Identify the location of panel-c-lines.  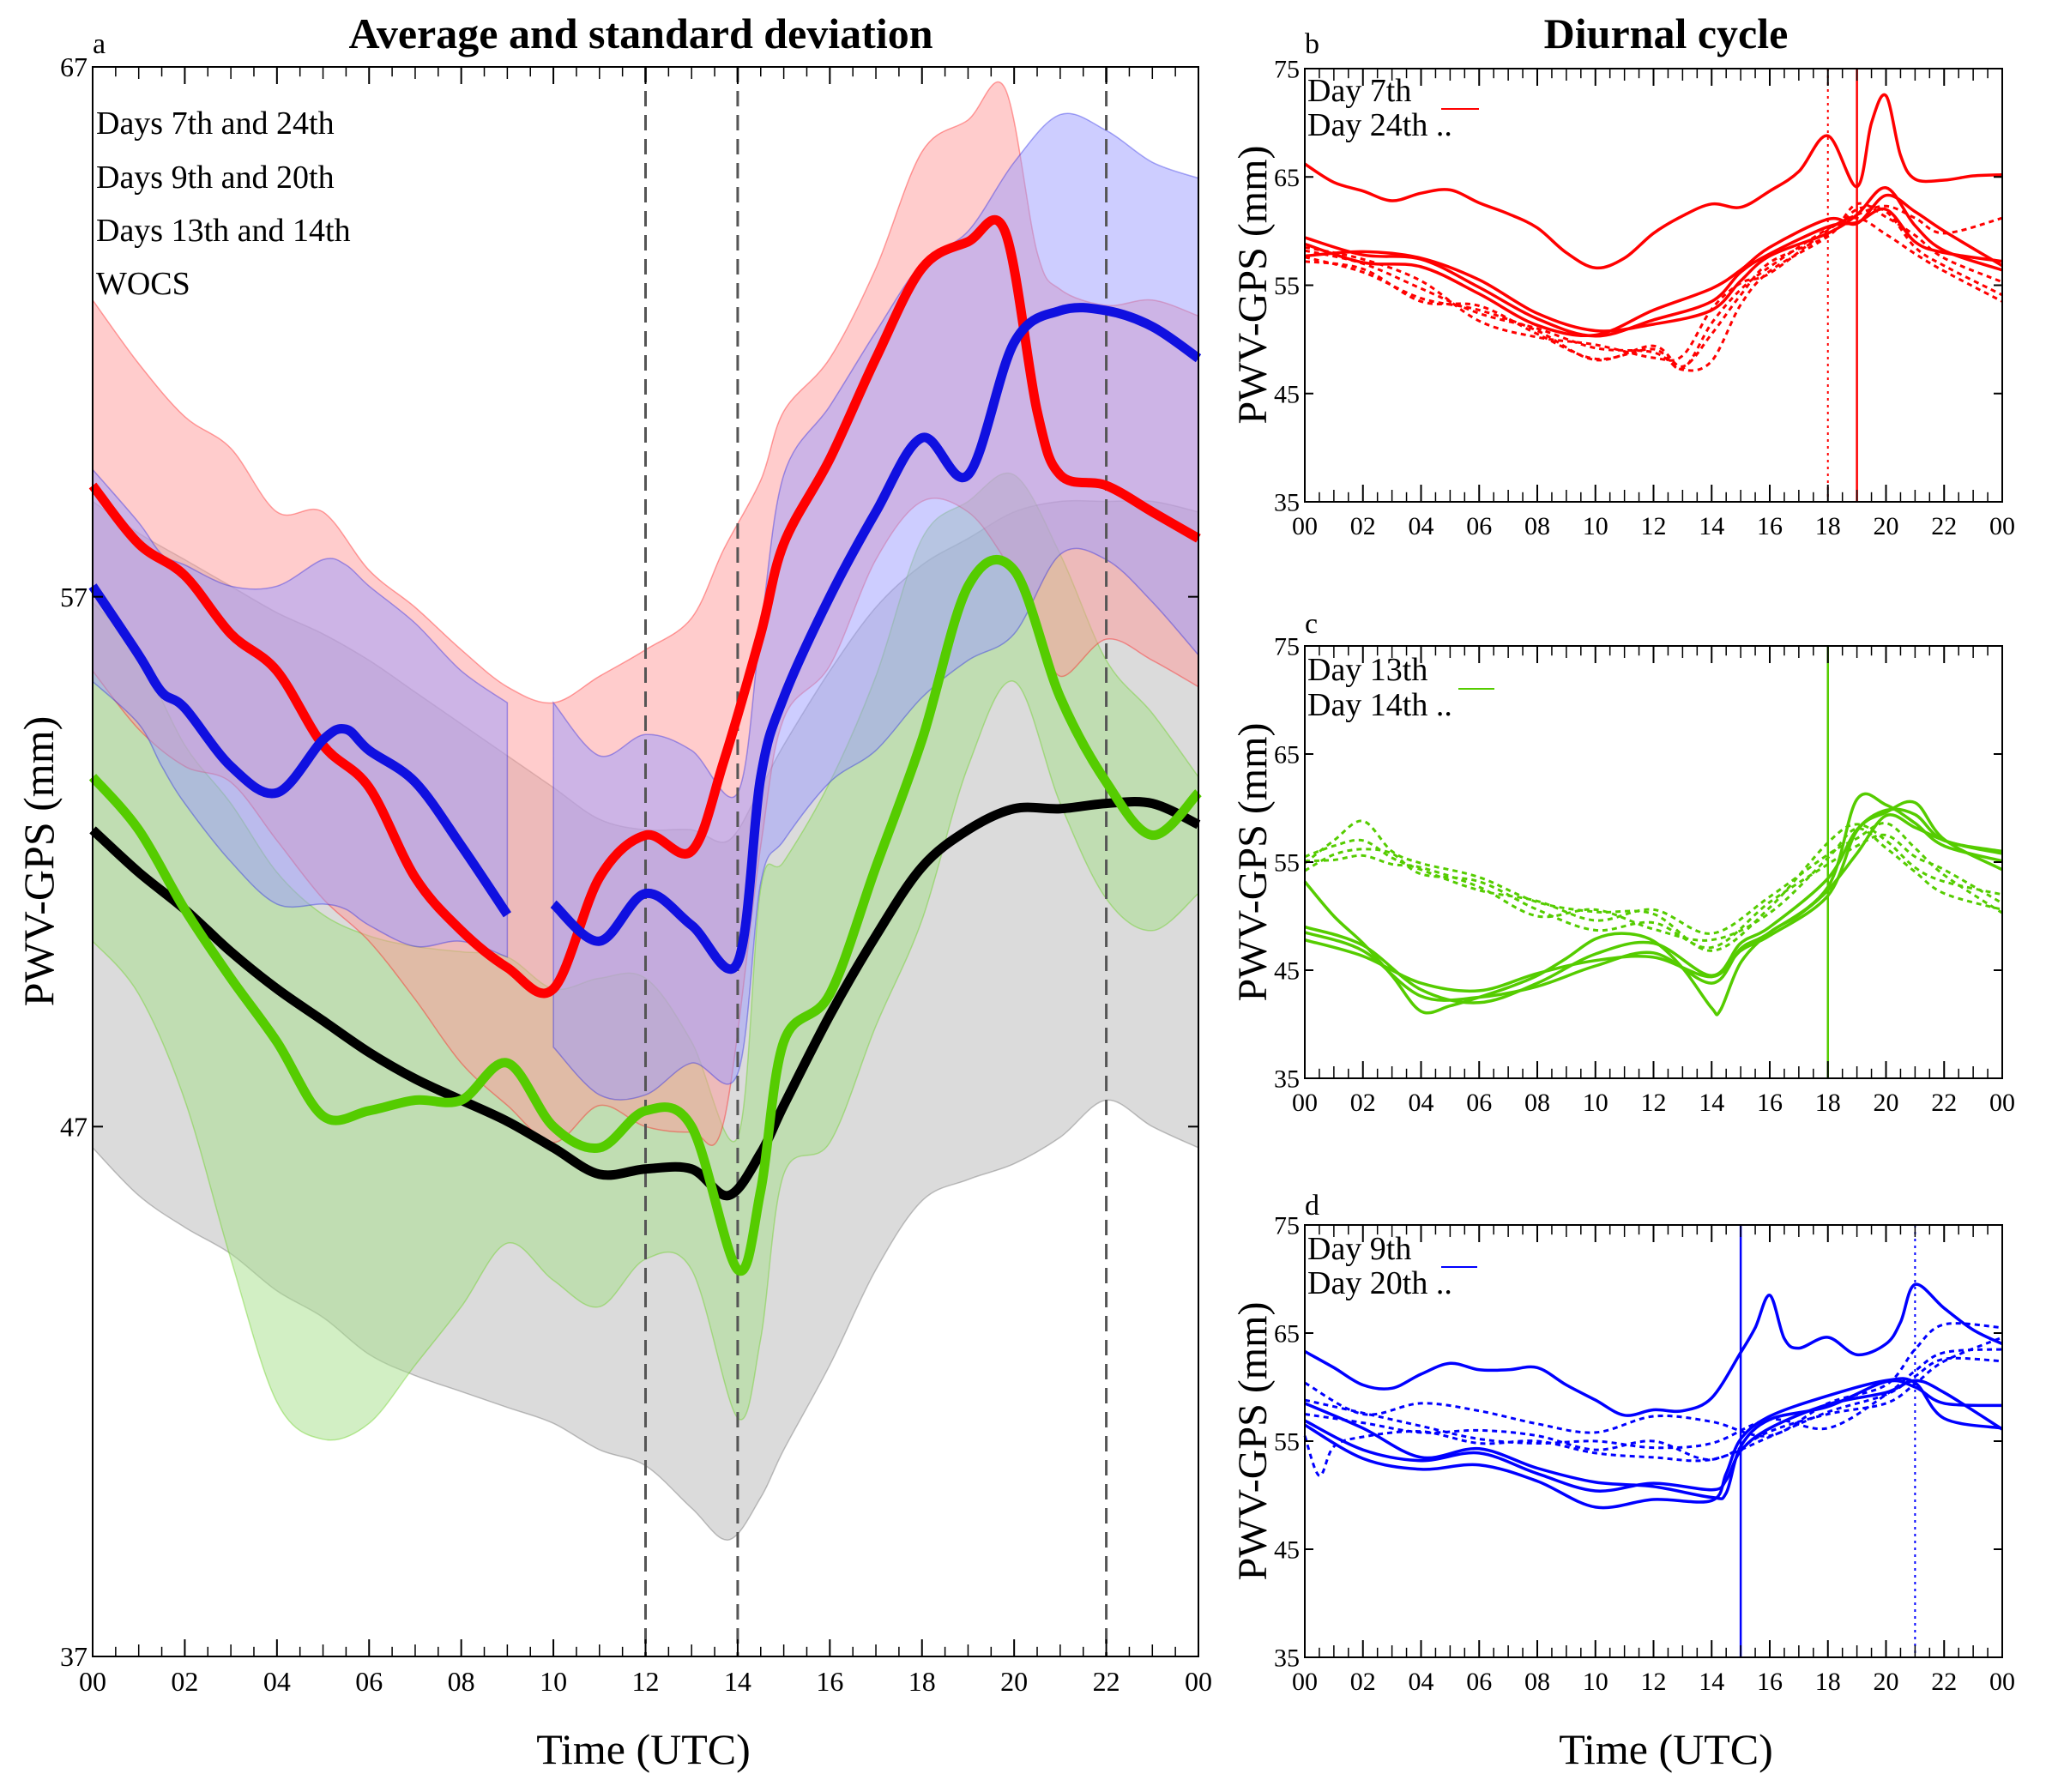
(1653, 905).